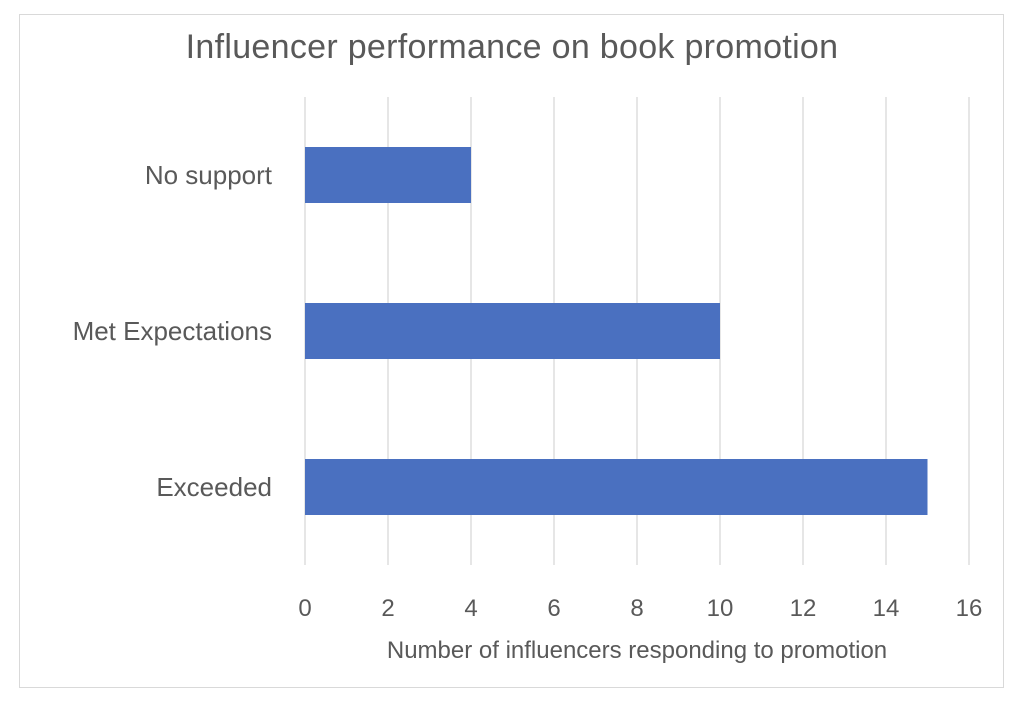 This screenshot has width=1024, height=709. What do you see at coordinates (209, 175) in the screenshot?
I see `category-label-no-support: No support` at bounding box center [209, 175].